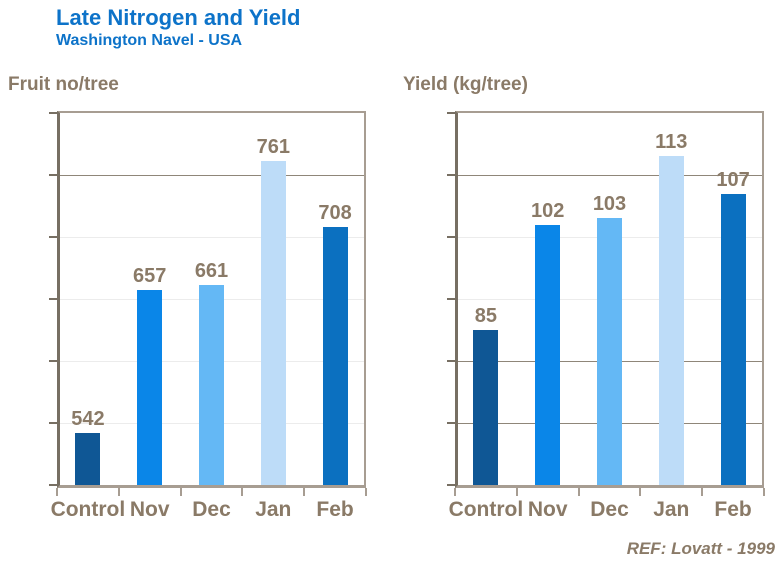 Image resolution: width=784 pixels, height=567 pixels. Describe the element at coordinates (486, 316) in the screenshot. I see `bar-value-label: 85` at that location.